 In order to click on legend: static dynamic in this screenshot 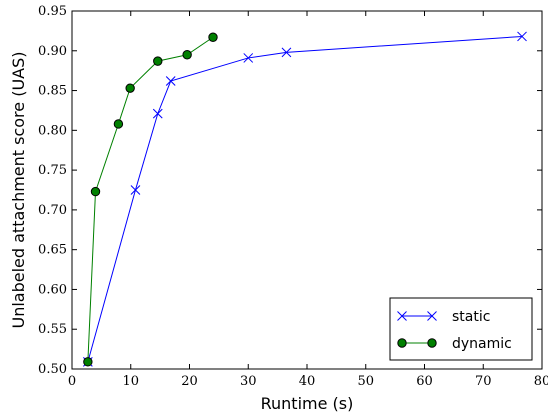, I will do `click(461, 329)`.